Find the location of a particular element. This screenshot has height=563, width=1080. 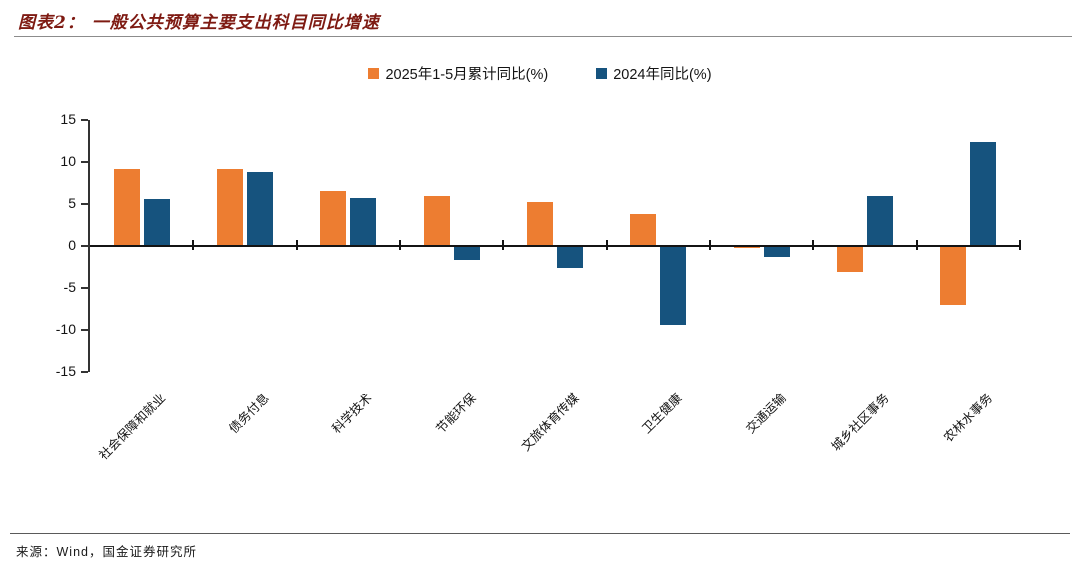

legend-item-2024: 2024年同比(%) is located at coordinates (654, 73).